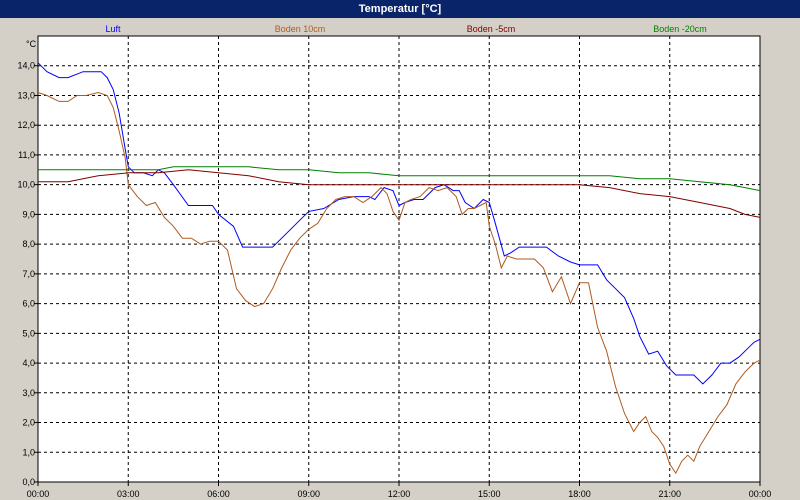 This screenshot has width=800, height=500. What do you see at coordinates (26, 95) in the screenshot?
I see `y-tick-label: 13,0` at bounding box center [26, 95].